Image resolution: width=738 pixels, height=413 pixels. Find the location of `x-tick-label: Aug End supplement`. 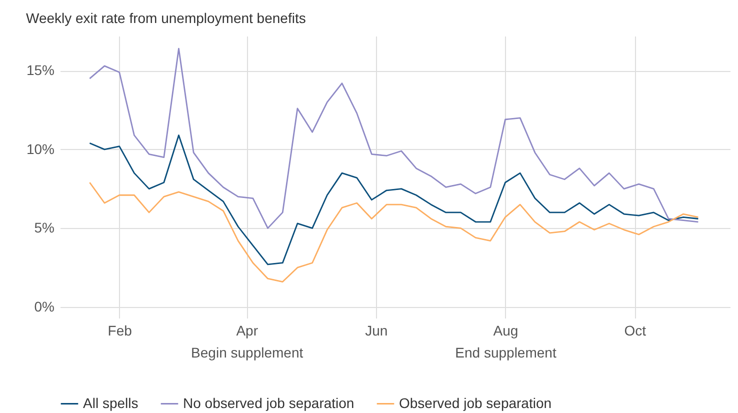

x-tick-label: Aug End supplement is located at coordinates (505, 341).